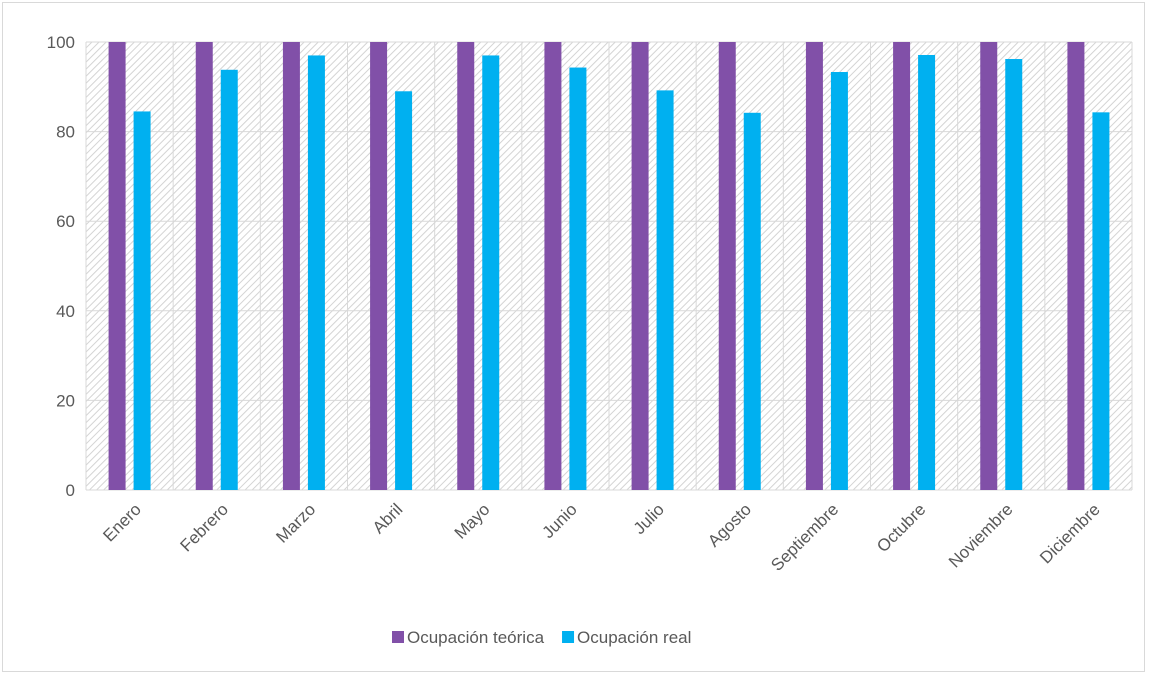  I want to click on x-tick-label: Diciembre, so click(1070, 534).